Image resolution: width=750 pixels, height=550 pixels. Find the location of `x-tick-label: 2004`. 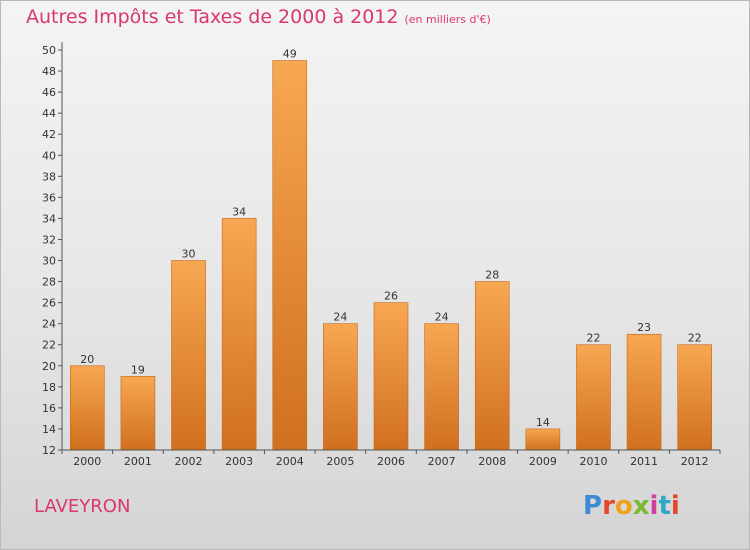

x-tick-label: 2004 is located at coordinates (290, 461).